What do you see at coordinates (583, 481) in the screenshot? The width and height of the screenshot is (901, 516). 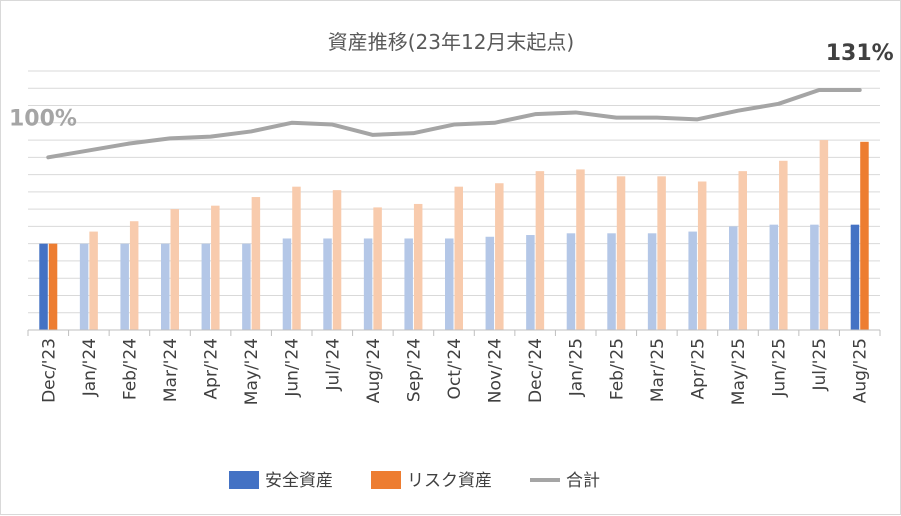 I see `legend-label: 合計` at bounding box center [583, 481].